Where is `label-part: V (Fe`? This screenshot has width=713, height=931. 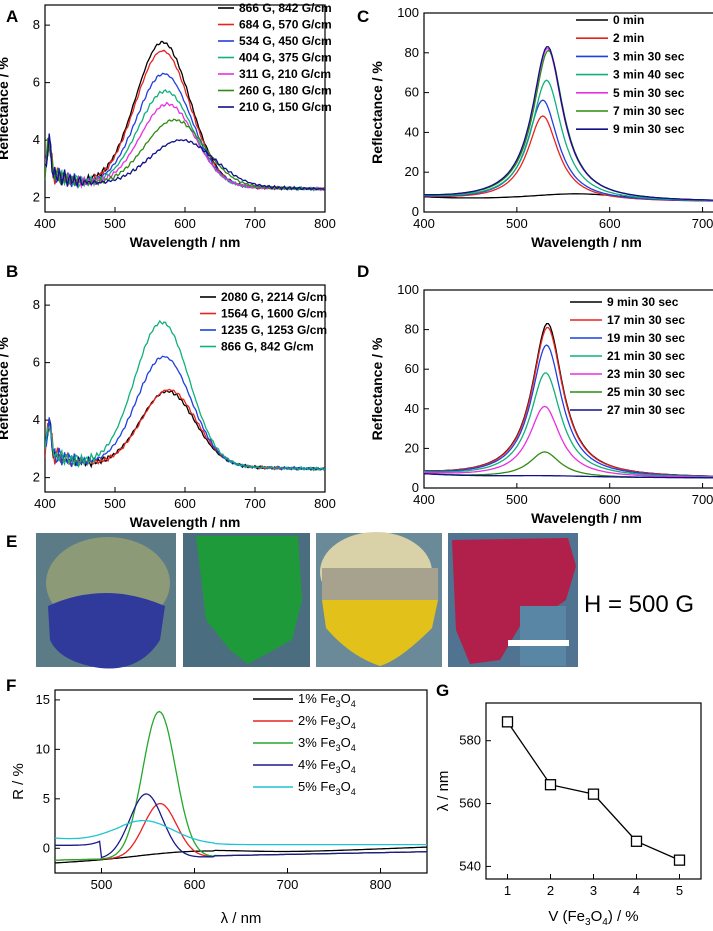
label-part: V (Fe is located at coordinates (566, 916).